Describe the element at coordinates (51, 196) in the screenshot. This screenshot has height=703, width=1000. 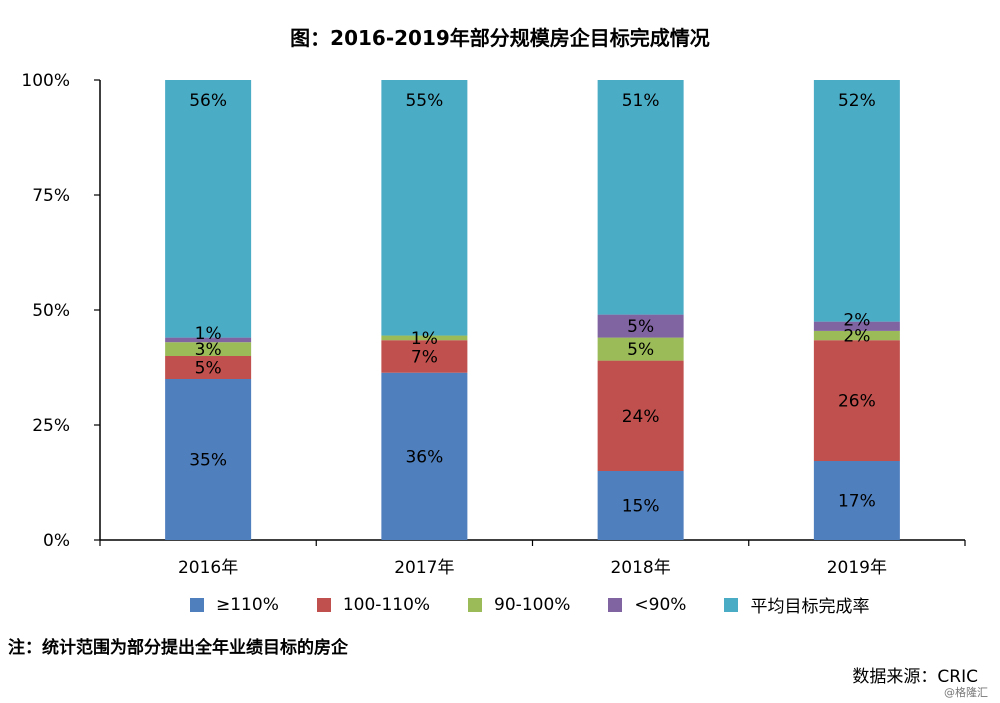
I see `y-tick-label: 75%` at that location.